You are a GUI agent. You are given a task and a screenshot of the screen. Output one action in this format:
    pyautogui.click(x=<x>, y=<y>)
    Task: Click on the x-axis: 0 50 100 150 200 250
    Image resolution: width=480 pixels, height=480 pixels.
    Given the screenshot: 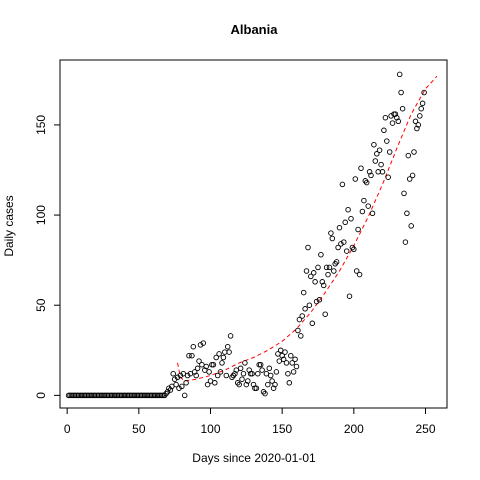 What is the action you would take?
    pyautogui.click(x=250, y=421)
    